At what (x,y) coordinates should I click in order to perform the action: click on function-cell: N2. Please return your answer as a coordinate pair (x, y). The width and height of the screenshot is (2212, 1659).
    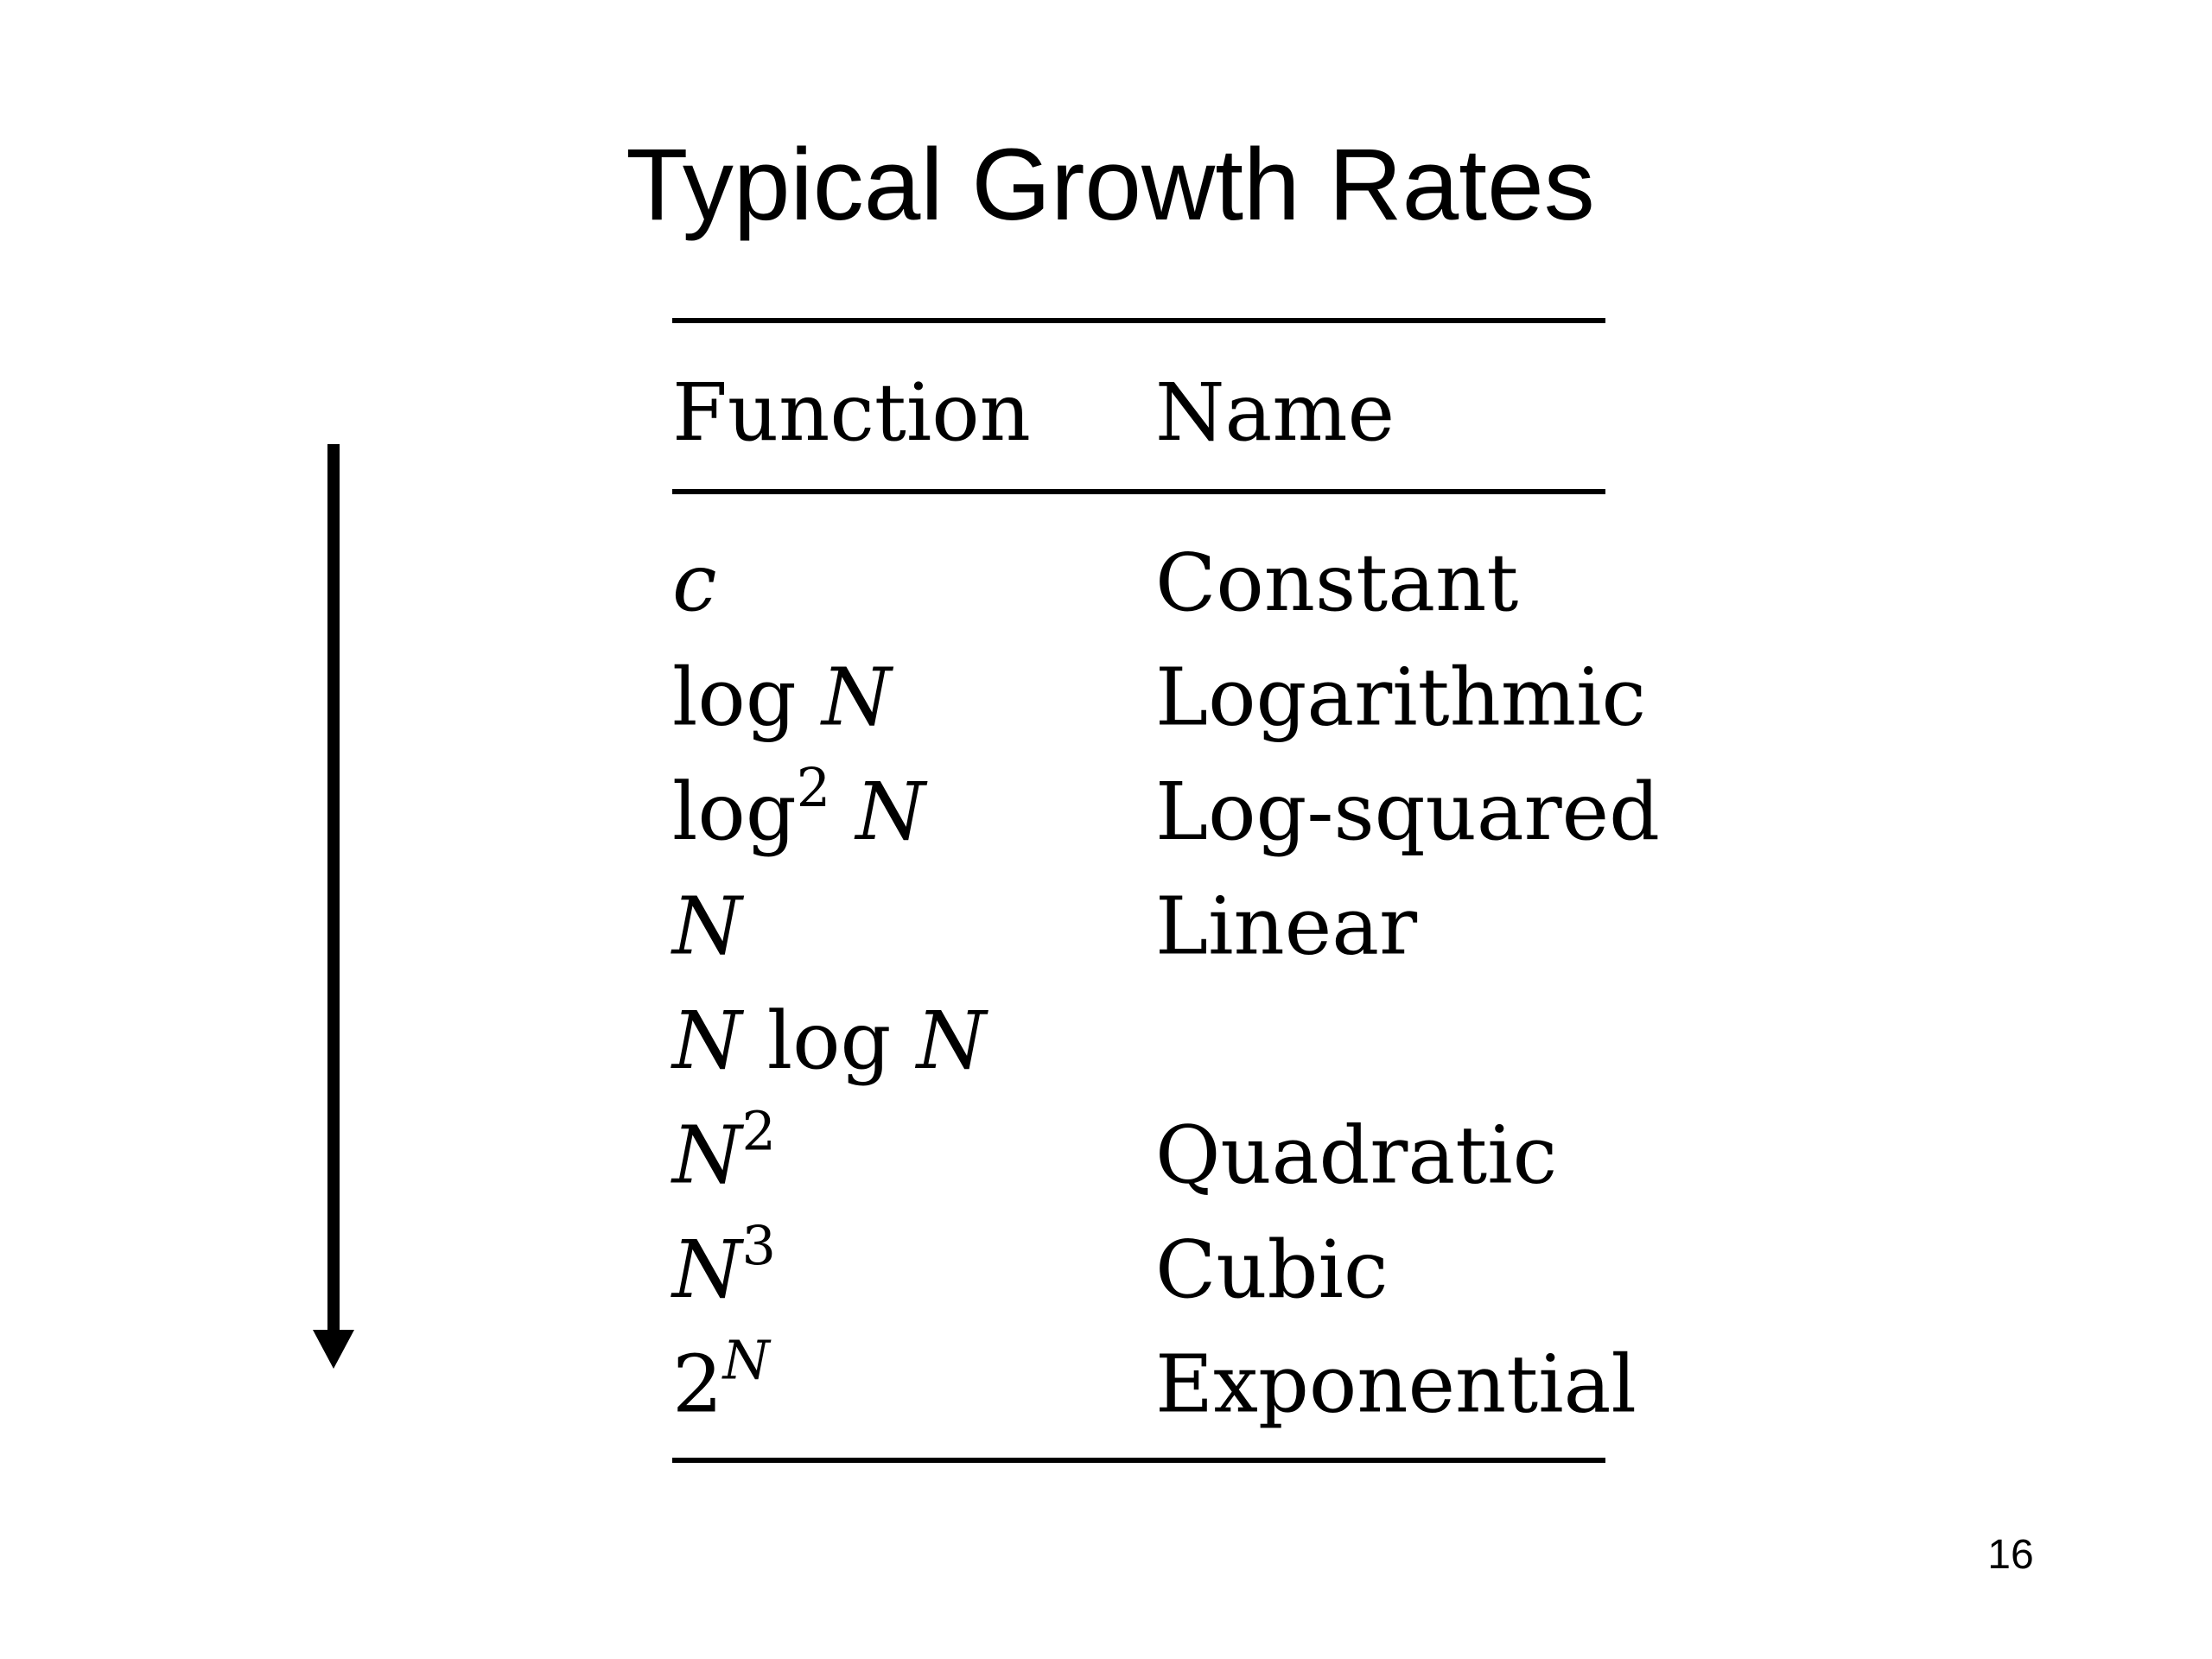
    Looking at the image, I should click on (723, 1151).